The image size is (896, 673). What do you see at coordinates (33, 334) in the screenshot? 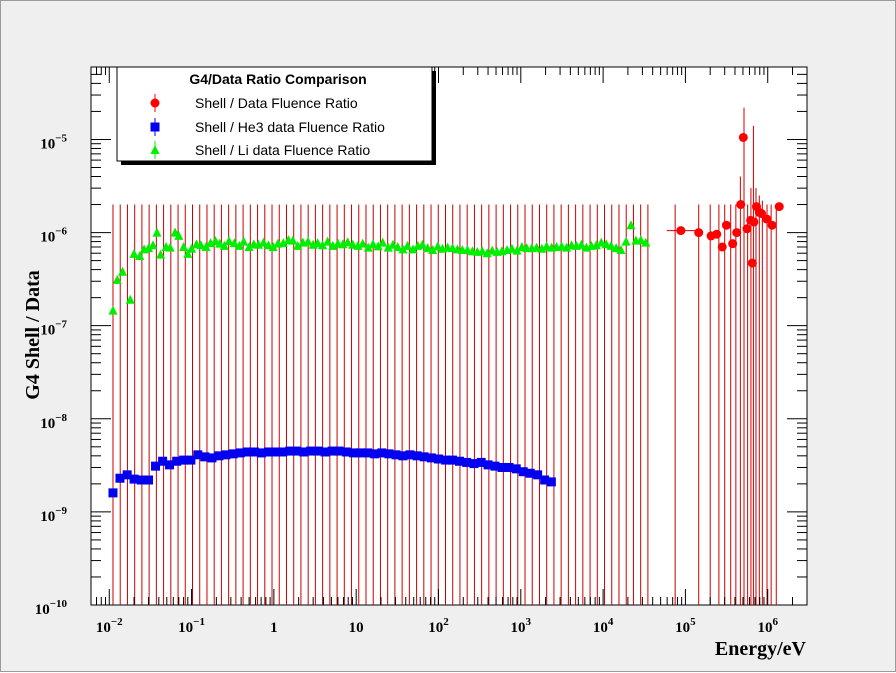
I see `y-axis-title: G4 Shell / Data` at bounding box center [33, 334].